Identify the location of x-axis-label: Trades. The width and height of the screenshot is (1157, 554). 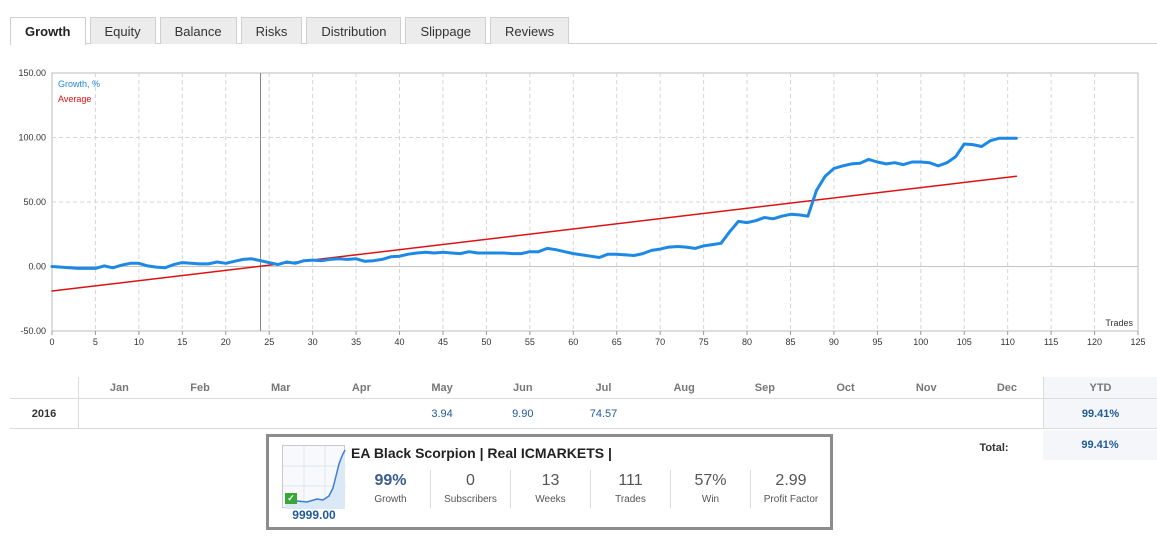
(1119, 323).